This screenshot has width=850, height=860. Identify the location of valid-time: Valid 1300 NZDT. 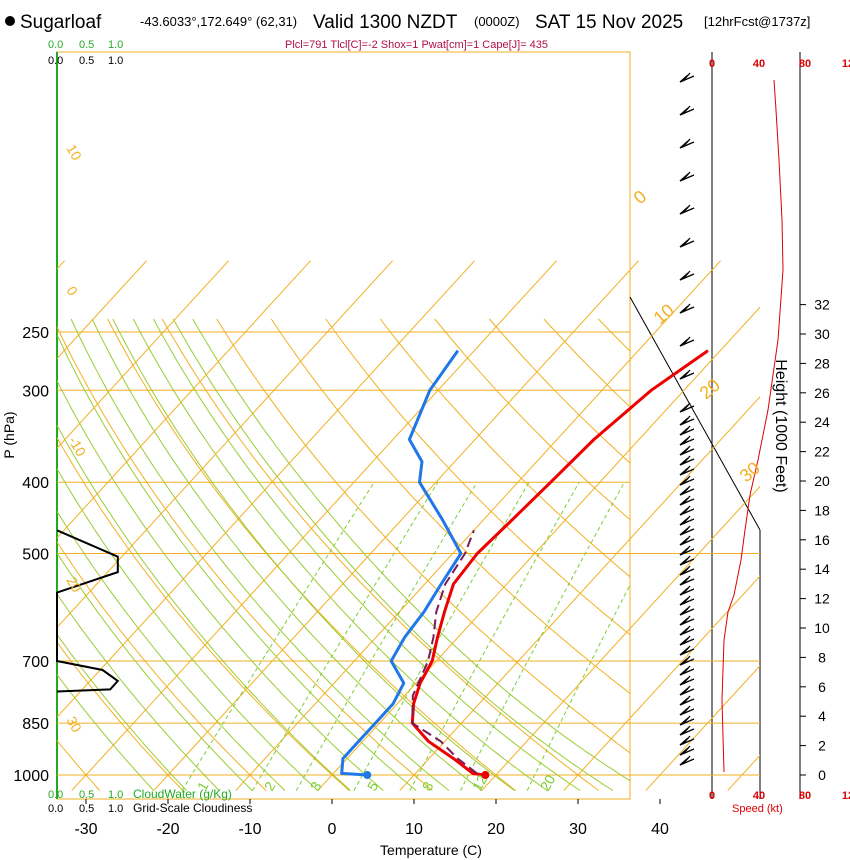
(385, 22).